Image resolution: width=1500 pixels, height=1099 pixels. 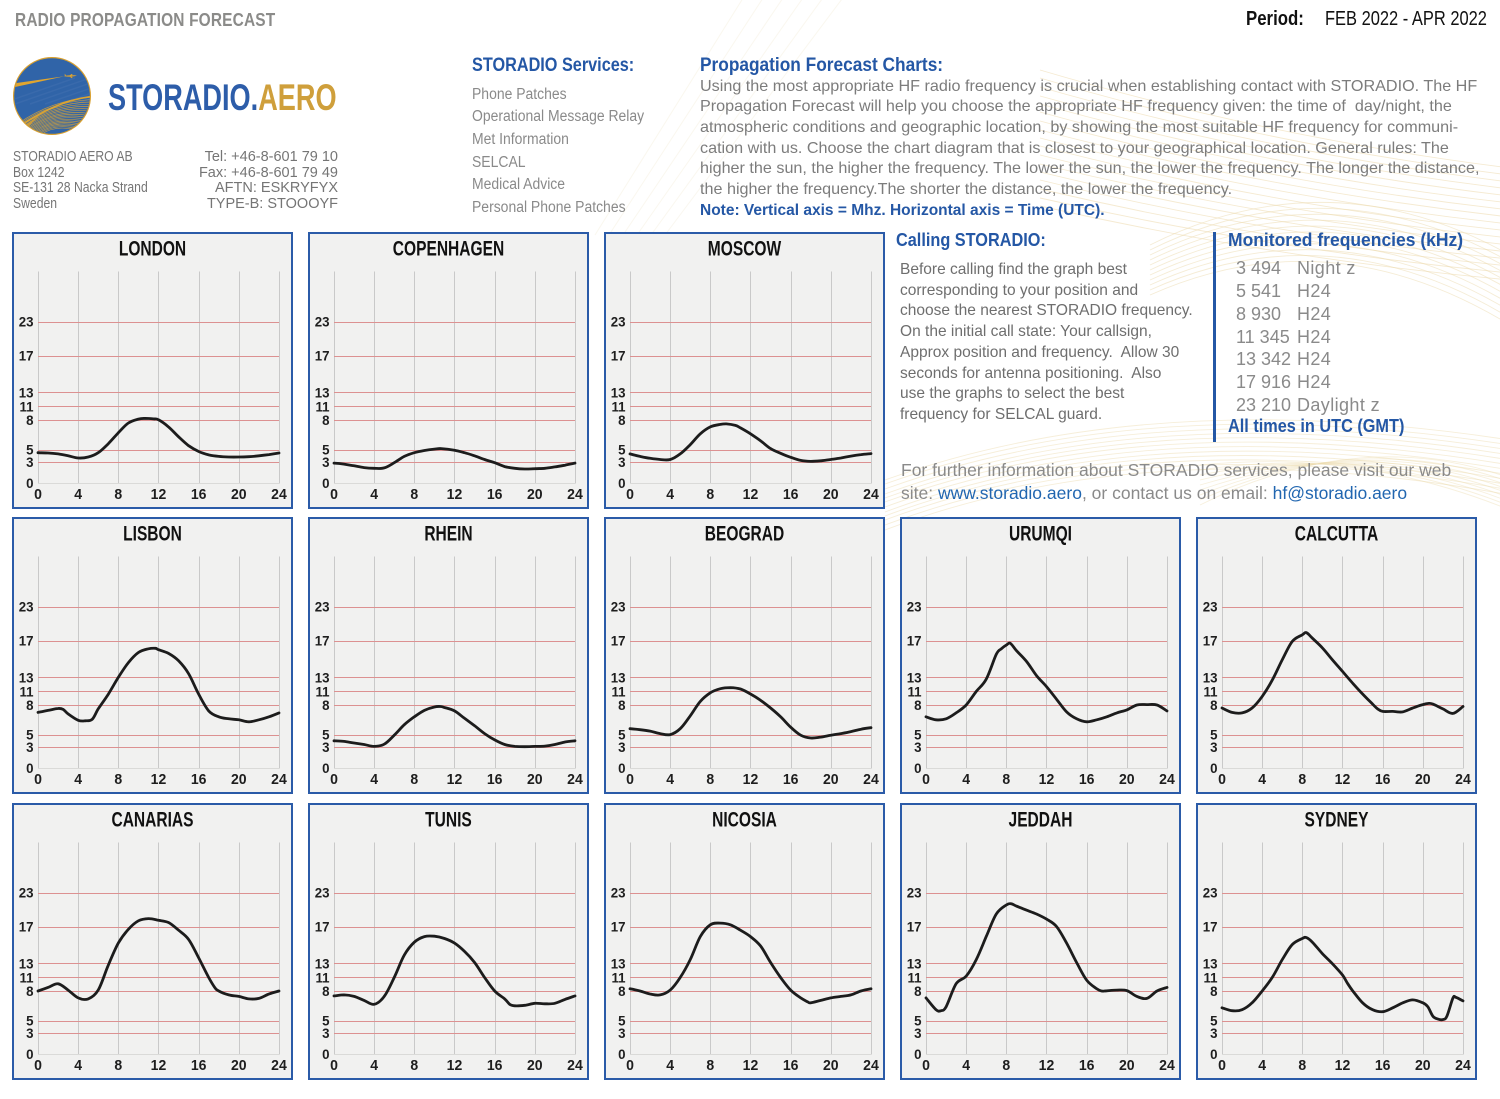 What do you see at coordinates (448, 533) in the screenshot?
I see `svg-text: RHEIN` at bounding box center [448, 533].